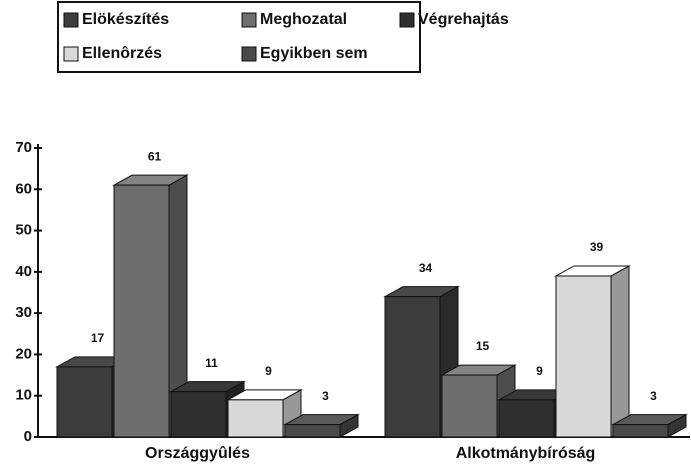  What do you see at coordinates (211, 363) in the screenshot?
I see `value-label: 11` at bounding box center [211, 363].